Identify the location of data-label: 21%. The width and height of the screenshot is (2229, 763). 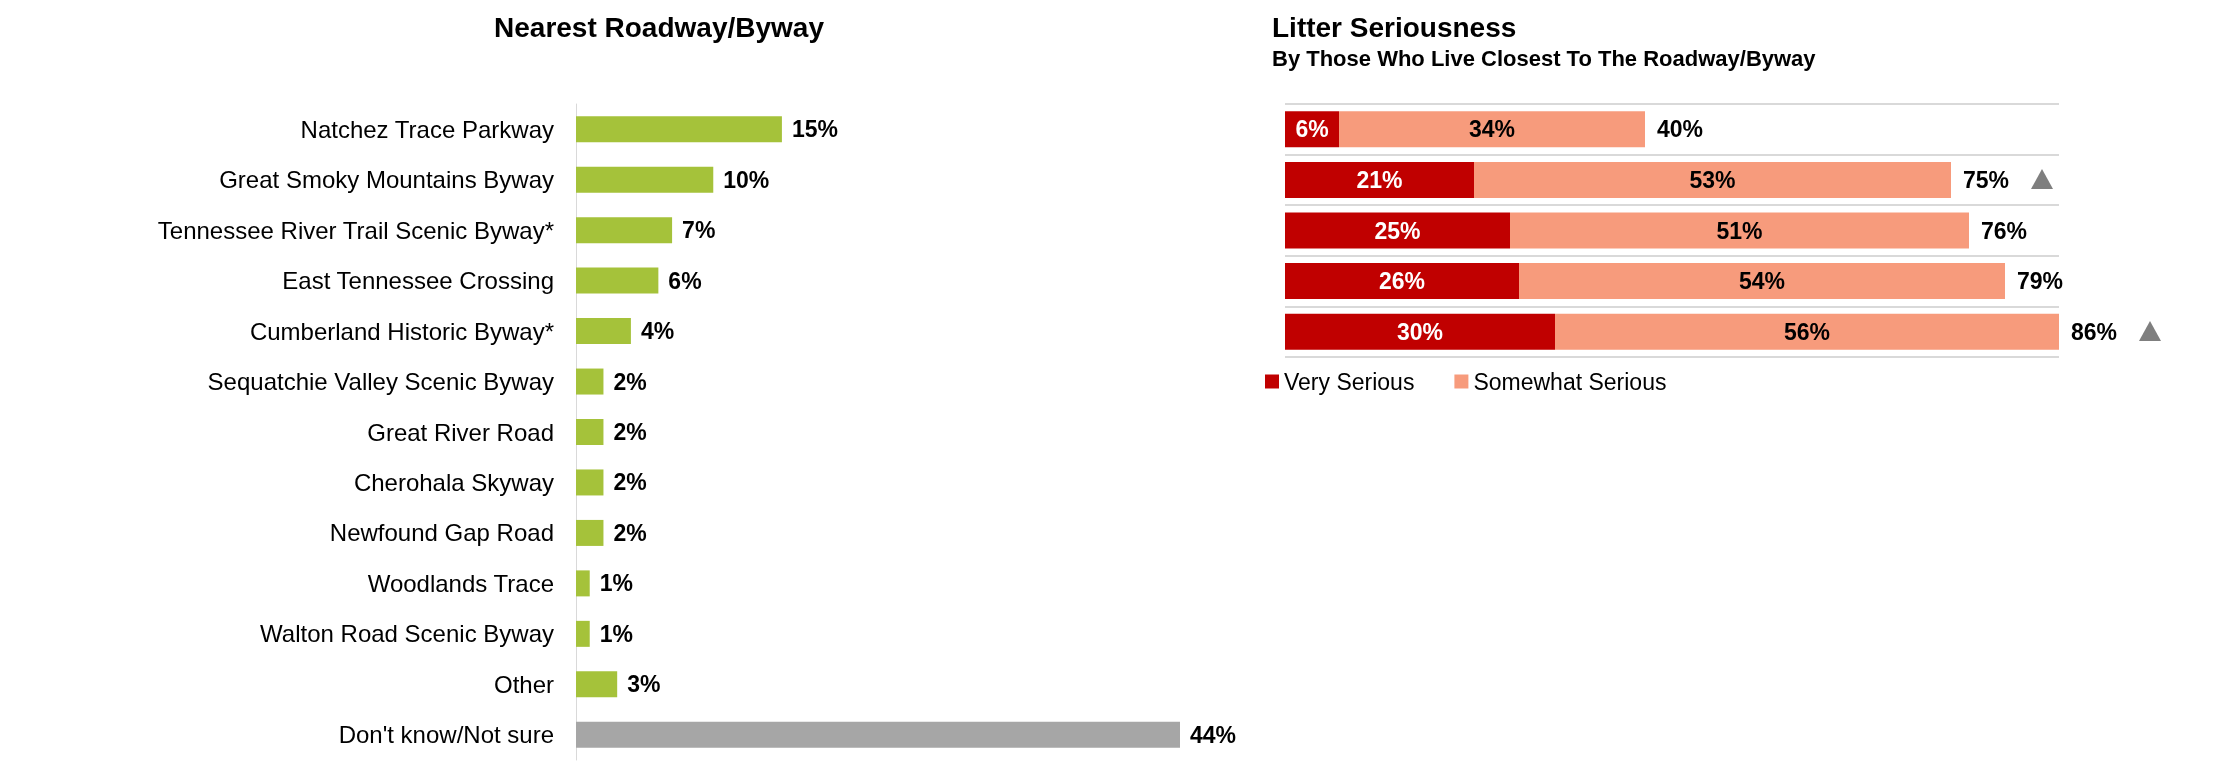
(1379, 179).